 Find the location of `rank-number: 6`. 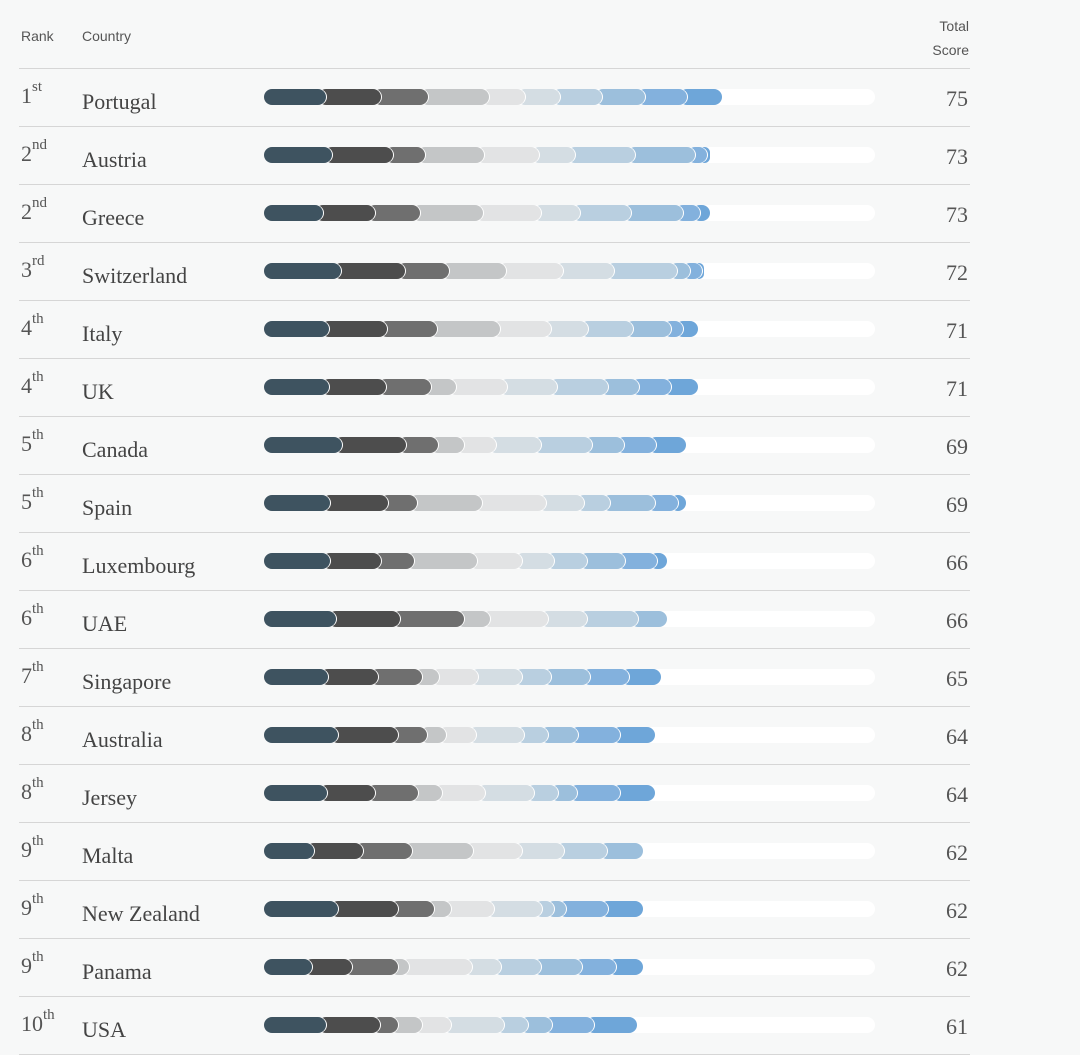

rank-number: 6 is located at coordinates (26, 559).